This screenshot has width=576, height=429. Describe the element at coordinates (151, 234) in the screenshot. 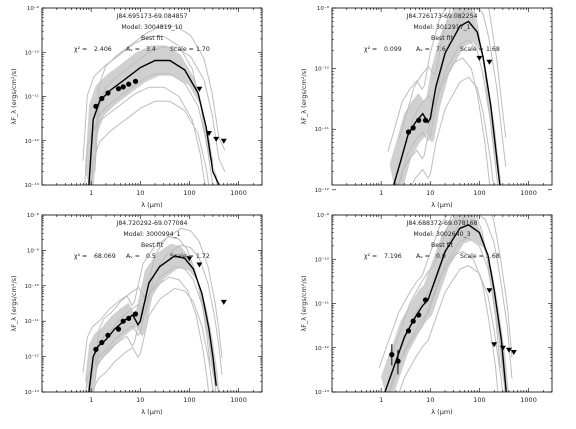

I see `model-name: Model: 3000994_1` at that location.